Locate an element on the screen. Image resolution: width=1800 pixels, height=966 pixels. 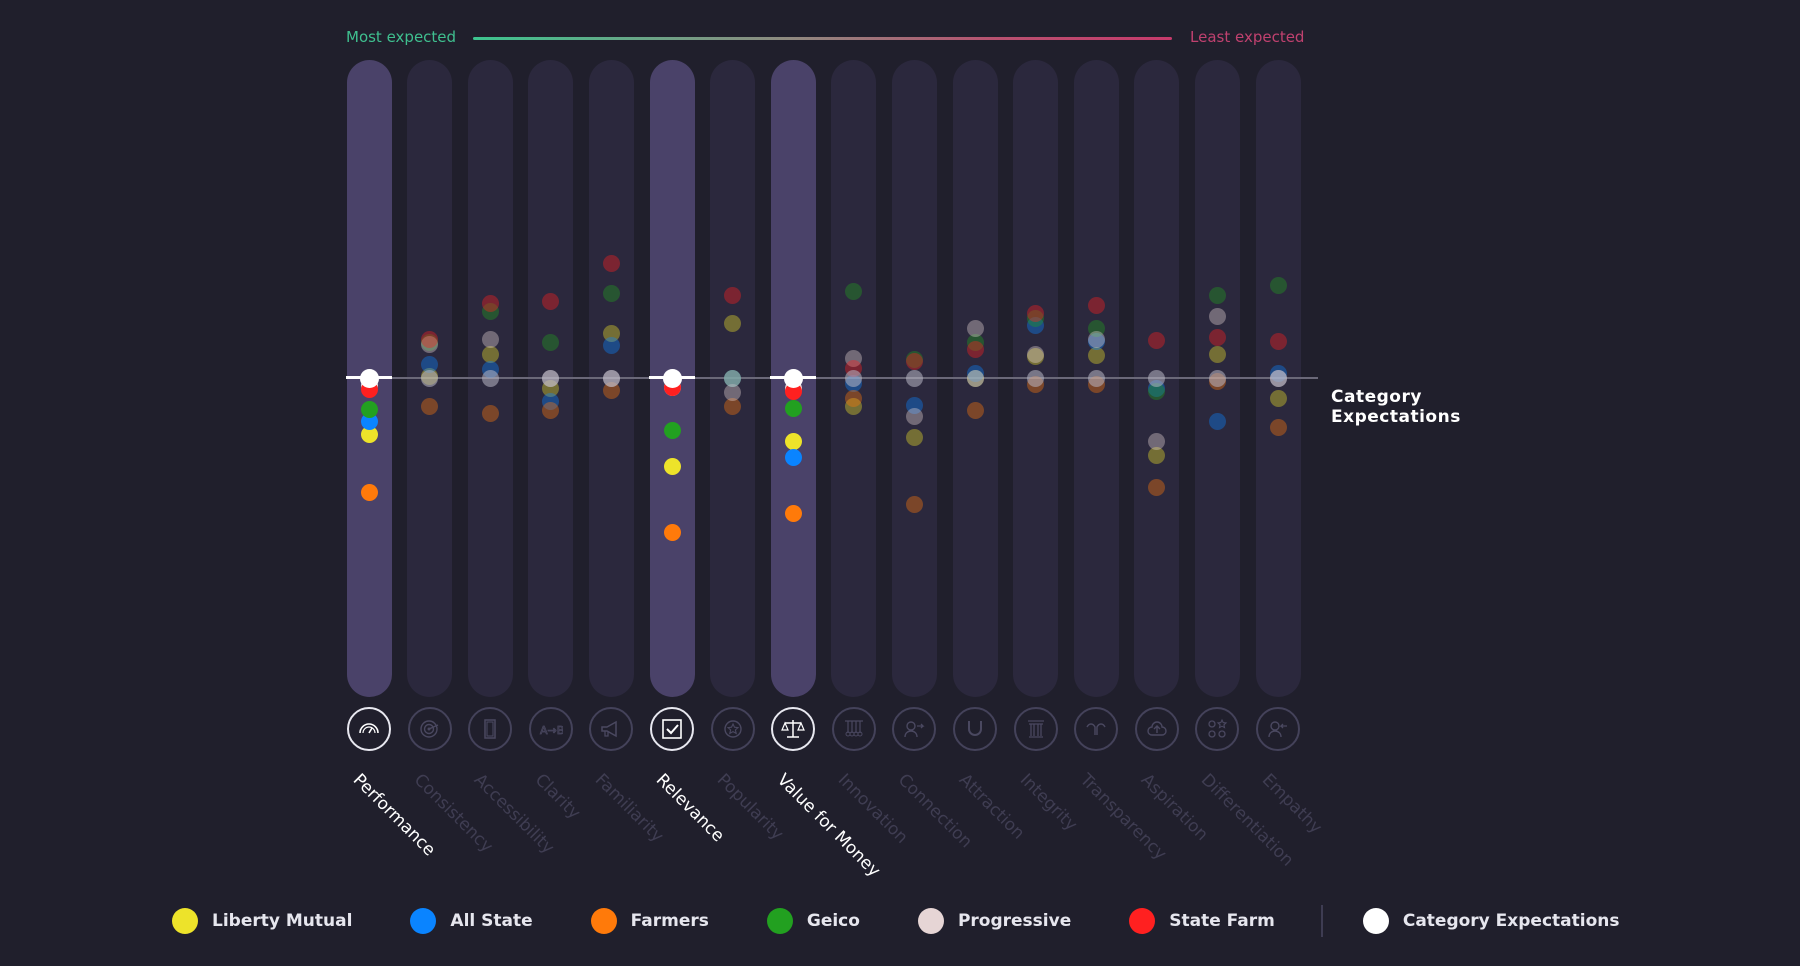
shapes-icon is located at coordinates (1217, 729).